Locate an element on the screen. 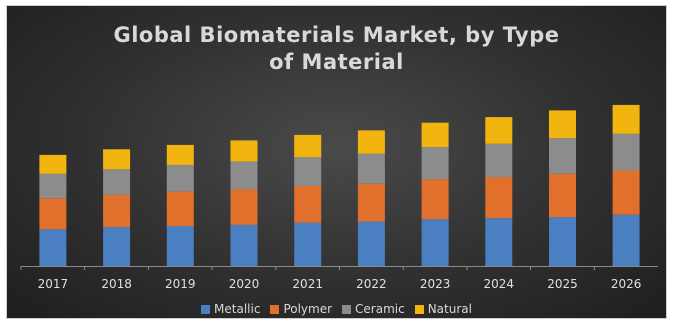  legend-item-natural: Natural is located at coordinates (443, 309).